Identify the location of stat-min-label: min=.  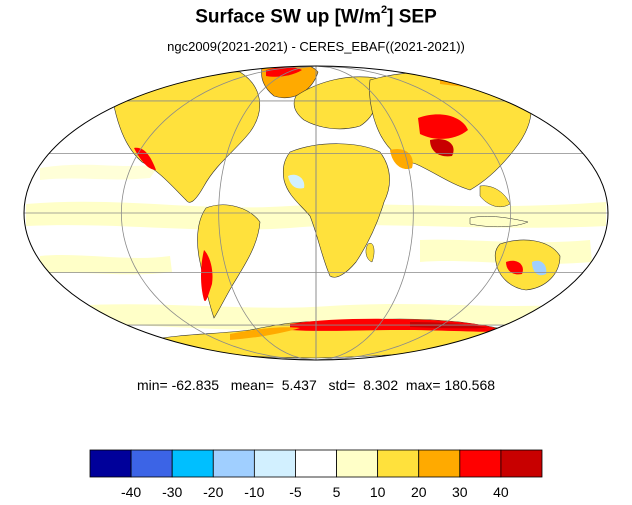
(152, 385).